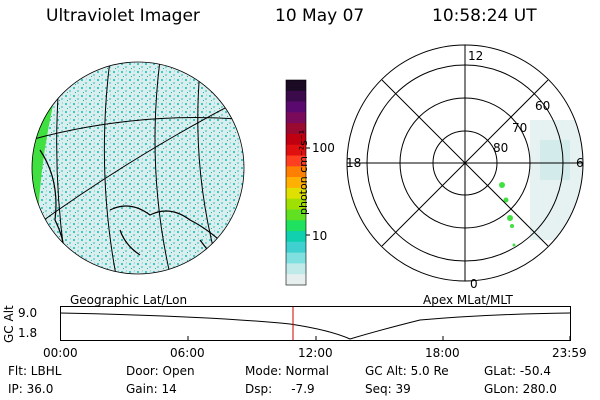  Describe the element at coordinates (468, 300) in the screenshot. I see `apex-caption: Apex MLat/MLT` at that location.